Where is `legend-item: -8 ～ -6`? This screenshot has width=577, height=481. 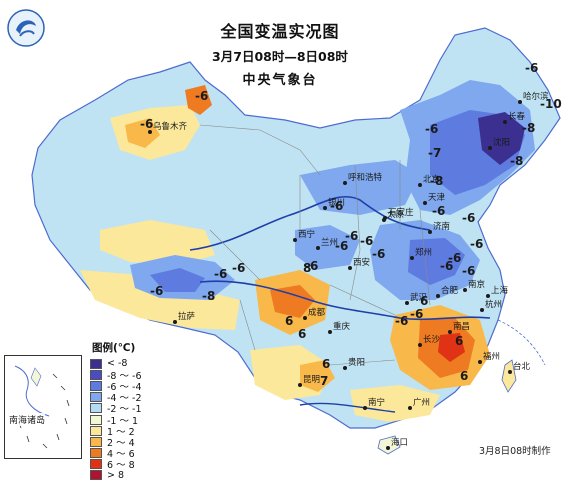
legend-item: -8 ～ -6 is located at coordinates (115, 375).